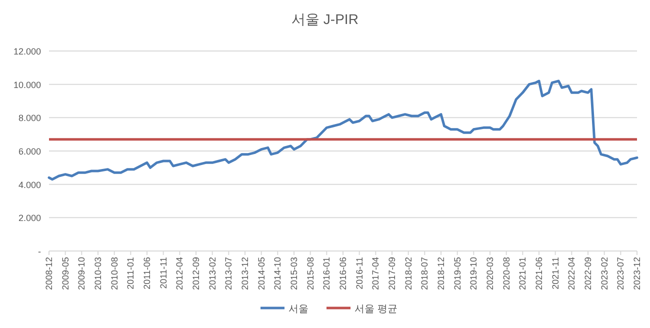 This screenshot has width=650, height=328. Describe the element at coordinates (408, 273) in the screenshot. I see `x-tick-label: 2018-02` at that location.